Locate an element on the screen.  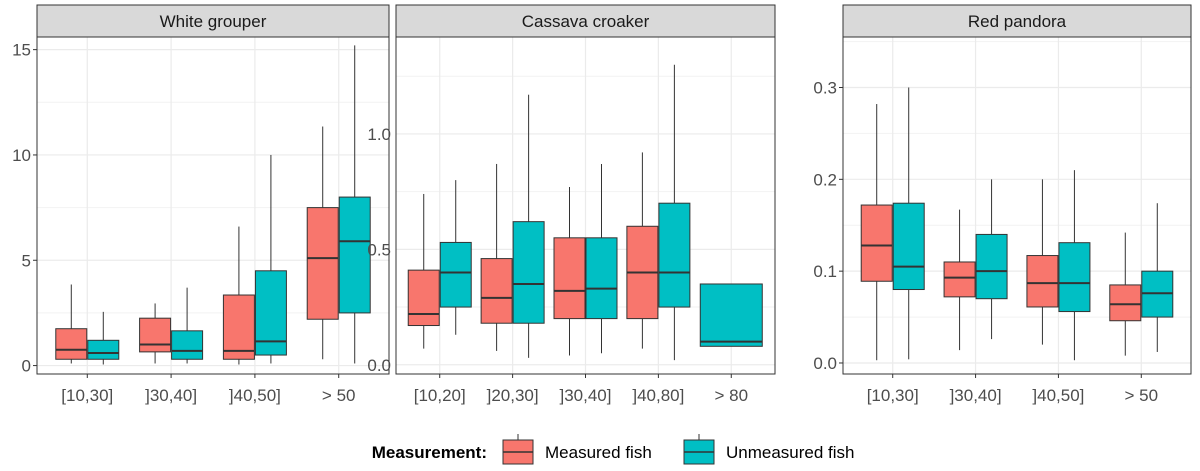
strip-title: Red pandora is located at coordinates (1017, 21).